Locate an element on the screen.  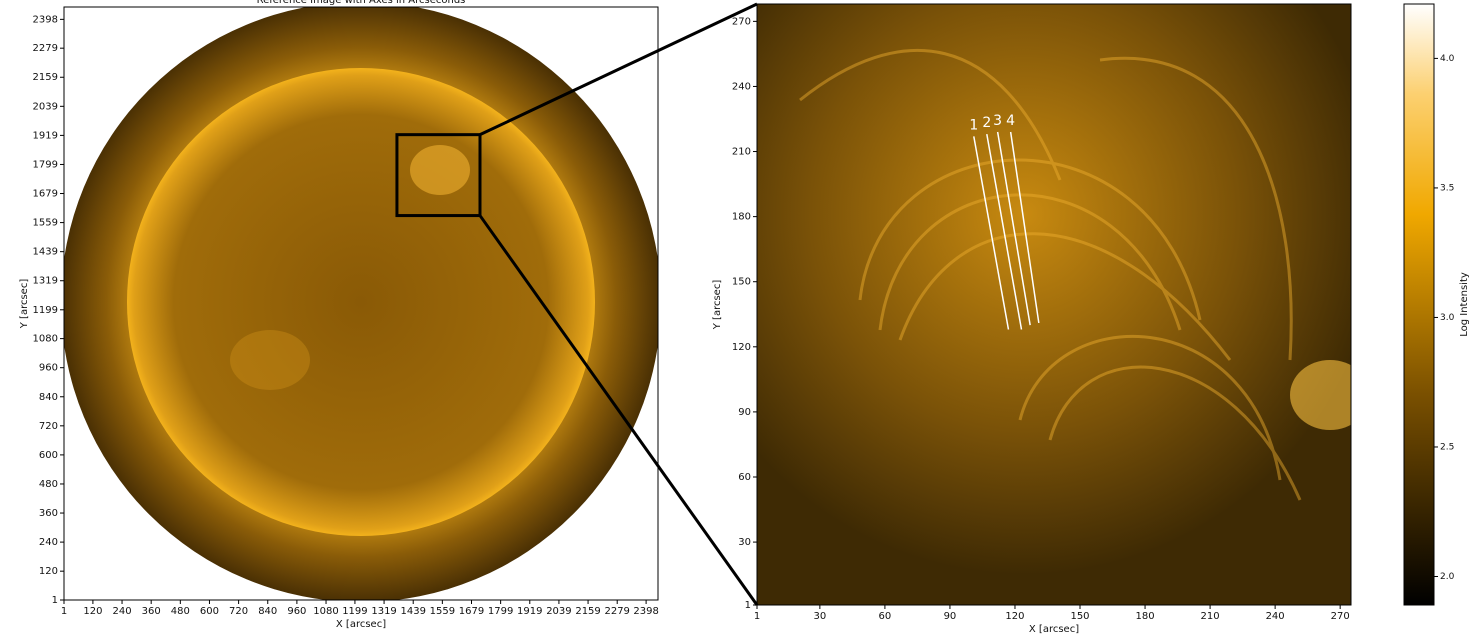
colorbar-label: Log Intensity is located at coordinates (1464, 304).